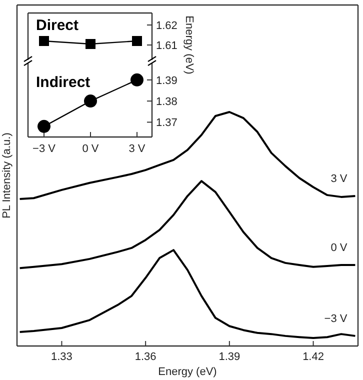  I want to click on y-axis-title: PL Intensity (a.u.), so click(7, 175).